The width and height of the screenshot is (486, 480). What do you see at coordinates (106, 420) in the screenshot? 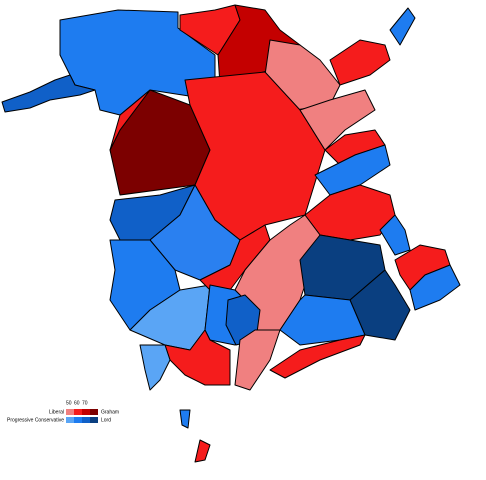
I see `legend-leader: Lord` at bounding box center [106, 420].